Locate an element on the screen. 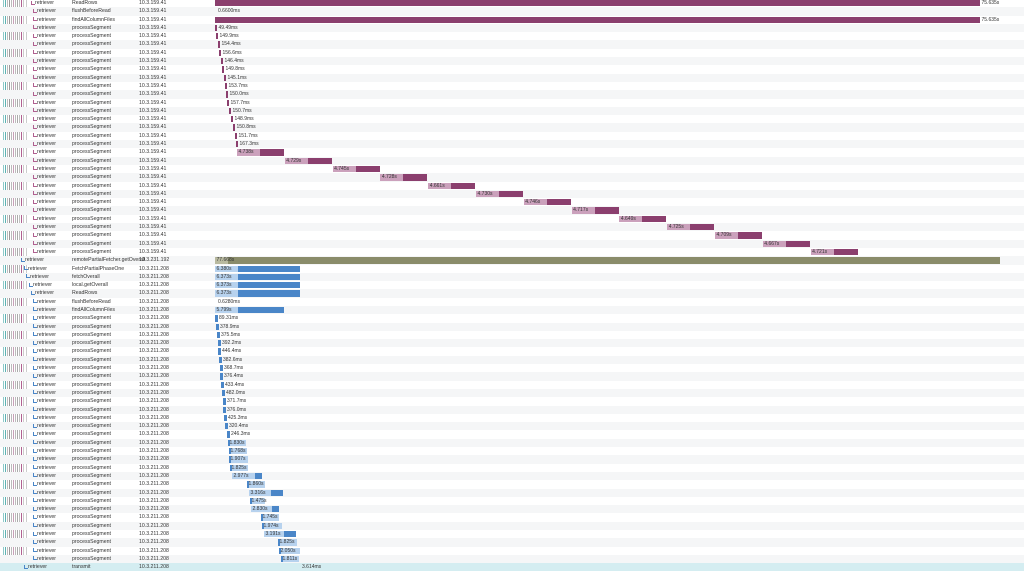 Image resolution: width=1024 pixels, height=571 pixels. span-row: retriever processSegment 10.3.159.41 4.721s is located at coordinates (512, 252).